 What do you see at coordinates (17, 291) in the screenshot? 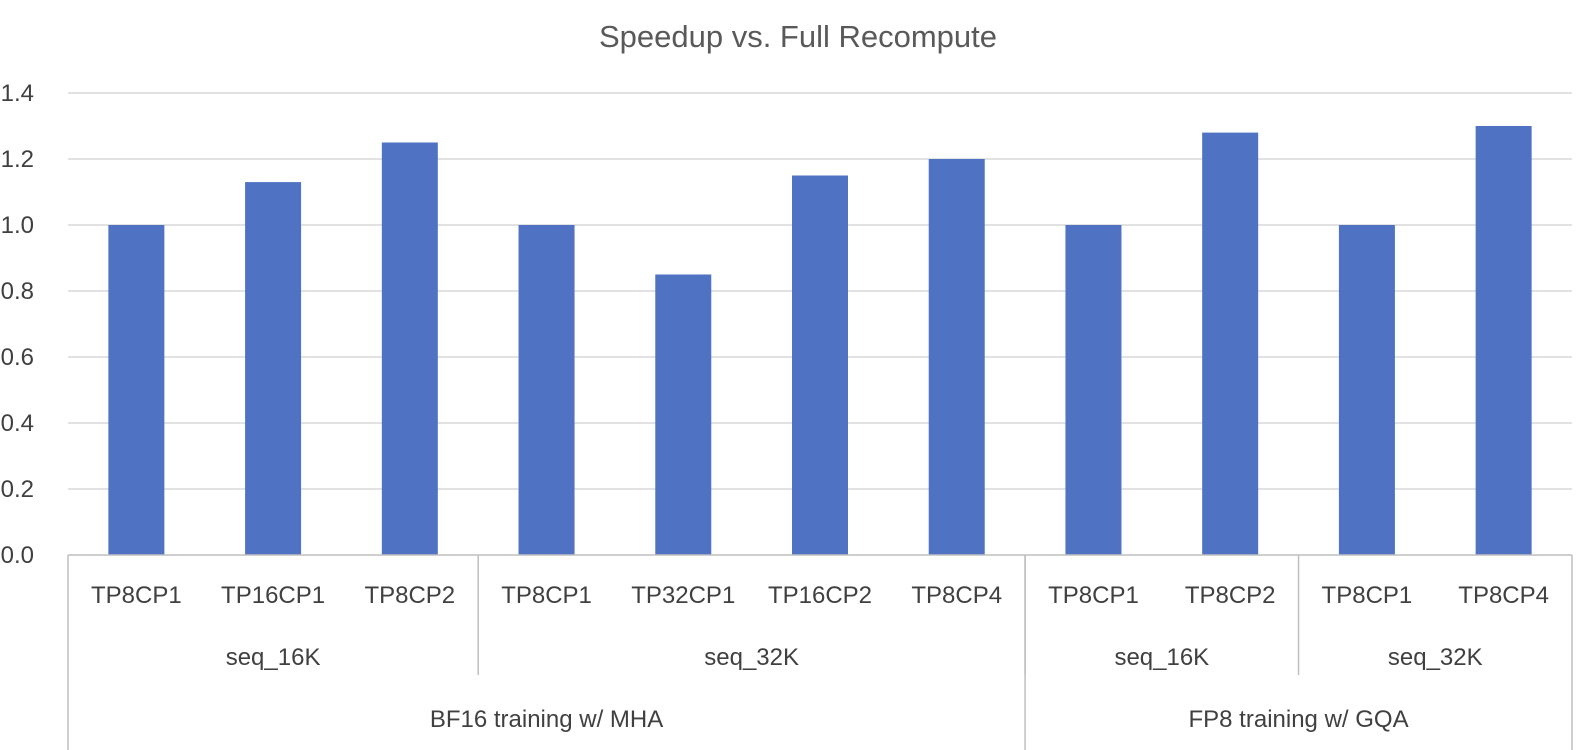
I see `y-tick-label: 0.8` at bounding box center [17, 291].